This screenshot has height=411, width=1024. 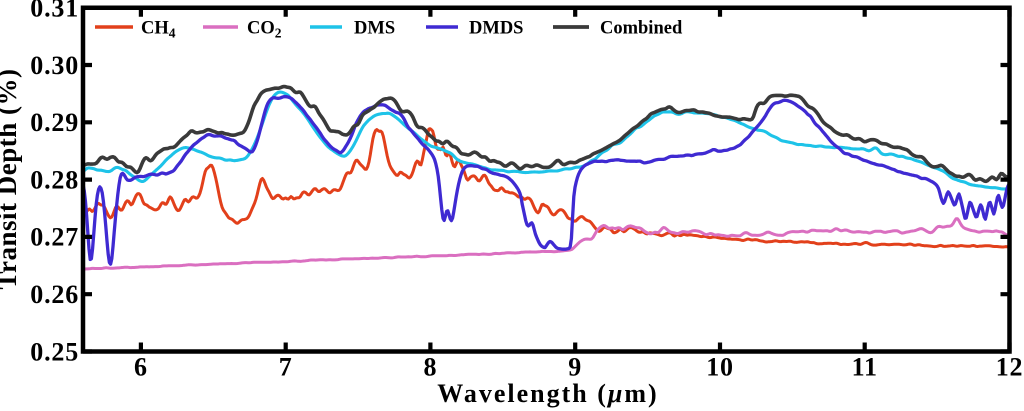 I want to click on svg-text: 0.31, so click(x=54, y=11).